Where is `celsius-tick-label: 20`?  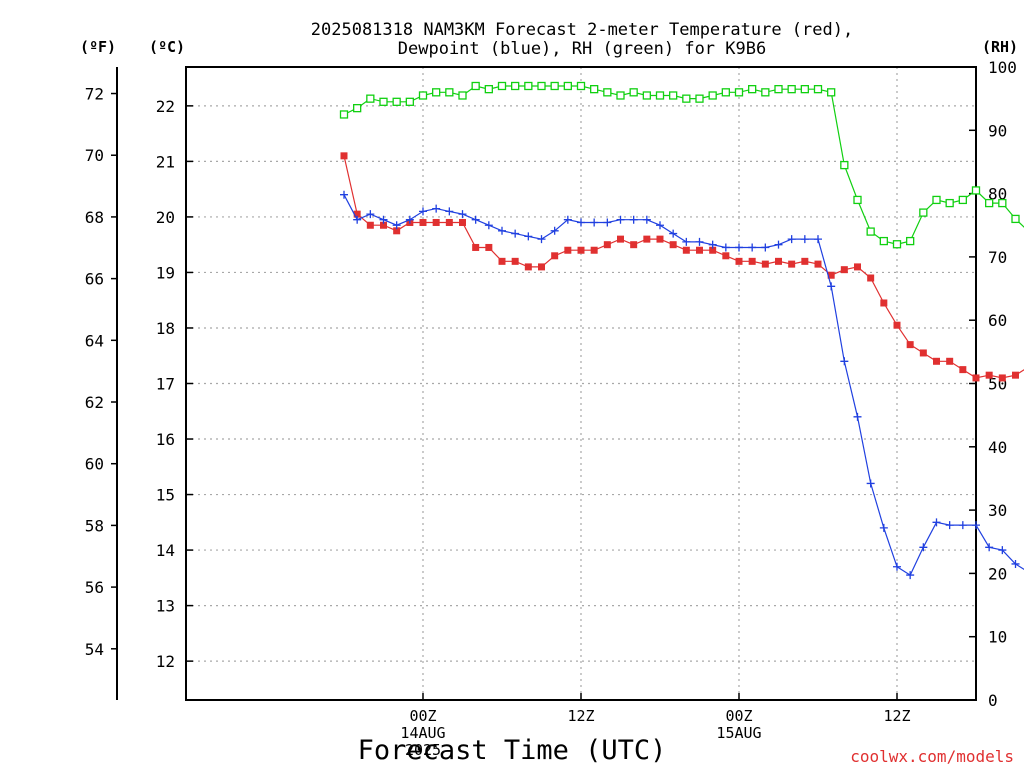 celsius-tick-label: 20 is located at coordinates (165, 217).